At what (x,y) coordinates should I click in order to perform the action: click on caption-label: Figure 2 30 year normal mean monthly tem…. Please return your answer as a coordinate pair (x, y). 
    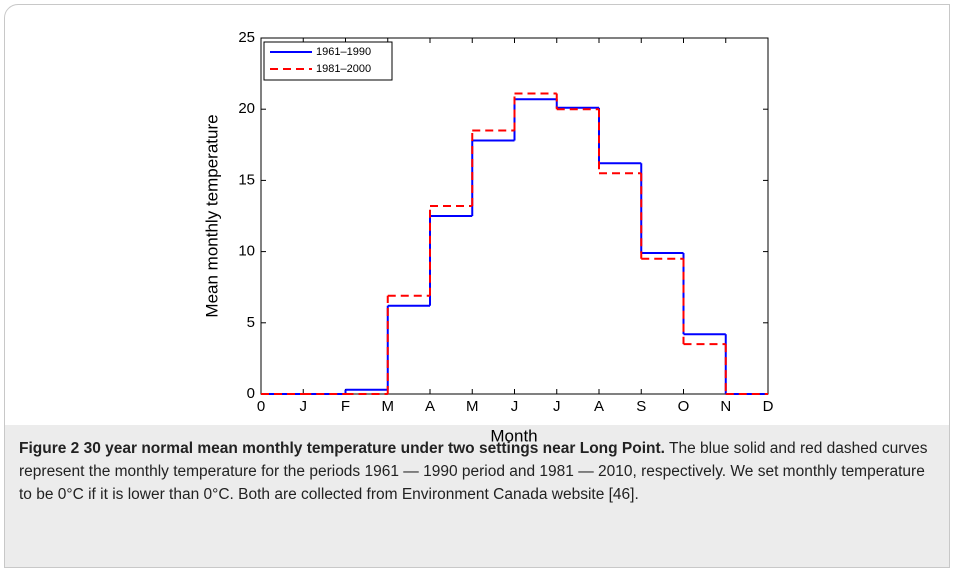
    Looking at the image, I should click on (342, 448).